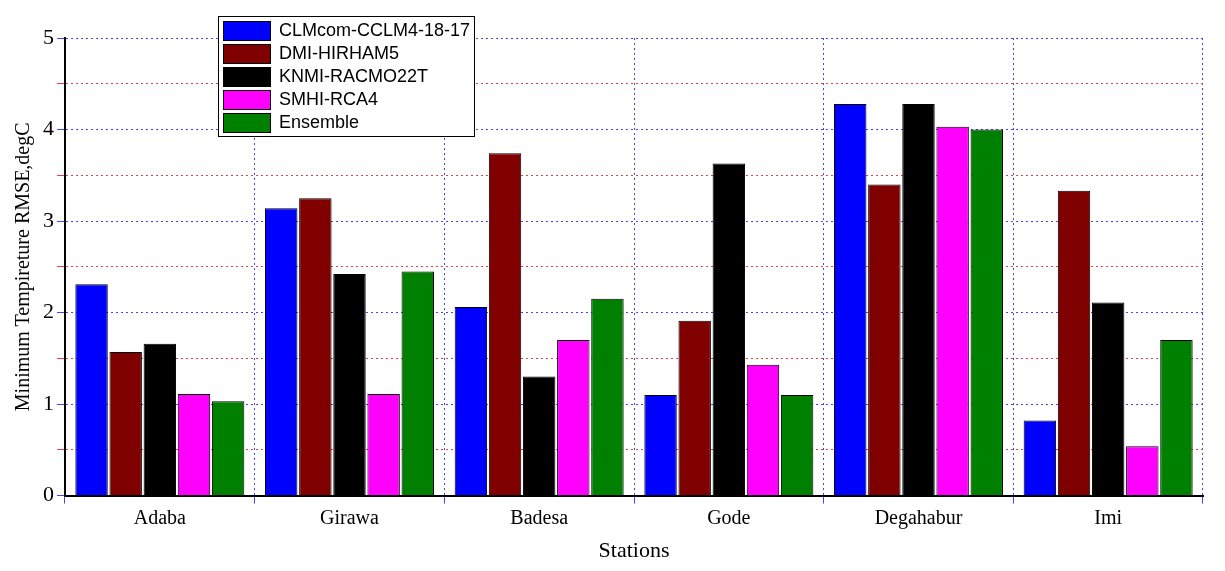 The height and width of the screenshot is (571, 1225). What do you see at coordinates (354, 76) in the screenshot?
I see `legend-label: KNMI-RACMO22T` at bounding box center [354, 76].